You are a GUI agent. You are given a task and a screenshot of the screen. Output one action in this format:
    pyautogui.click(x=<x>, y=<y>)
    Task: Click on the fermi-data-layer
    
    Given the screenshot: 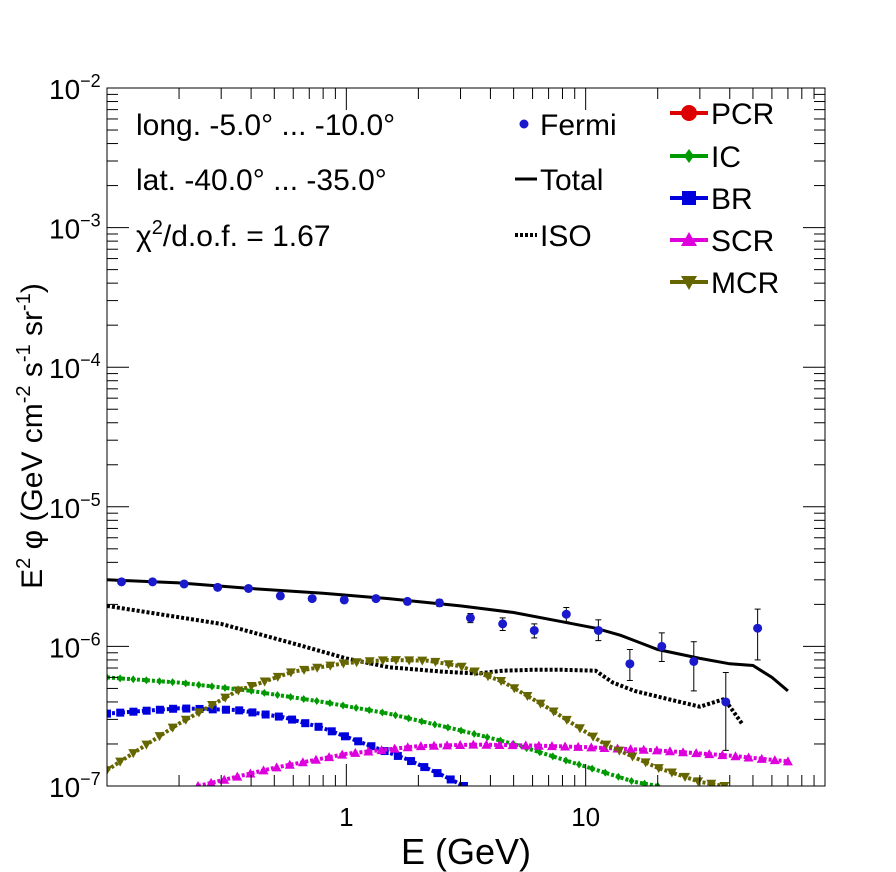 What is the action you would take?
    pyautogui.click(x=440, y=664)
    